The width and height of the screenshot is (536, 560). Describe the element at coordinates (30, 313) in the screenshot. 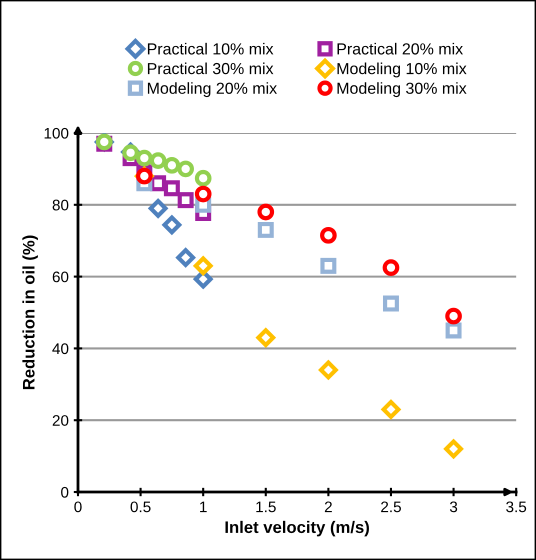

I see `y-axis-title: Reduction in oil (%)` at that location.